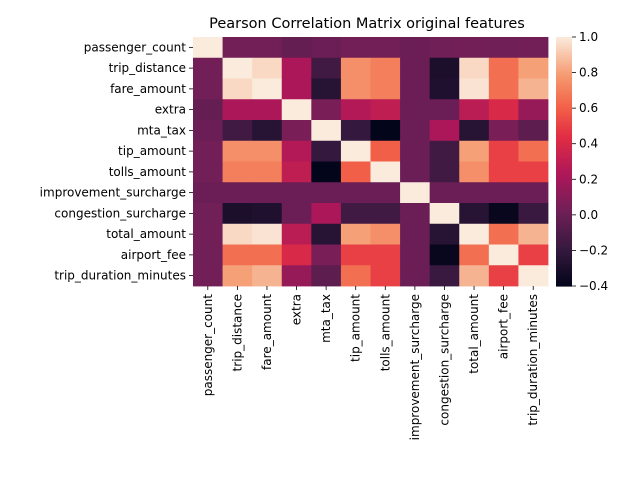  Describe the element at coordinates (588, 37) in the screenshot. I see `colorbar-tick-label: 1.0` at that location.